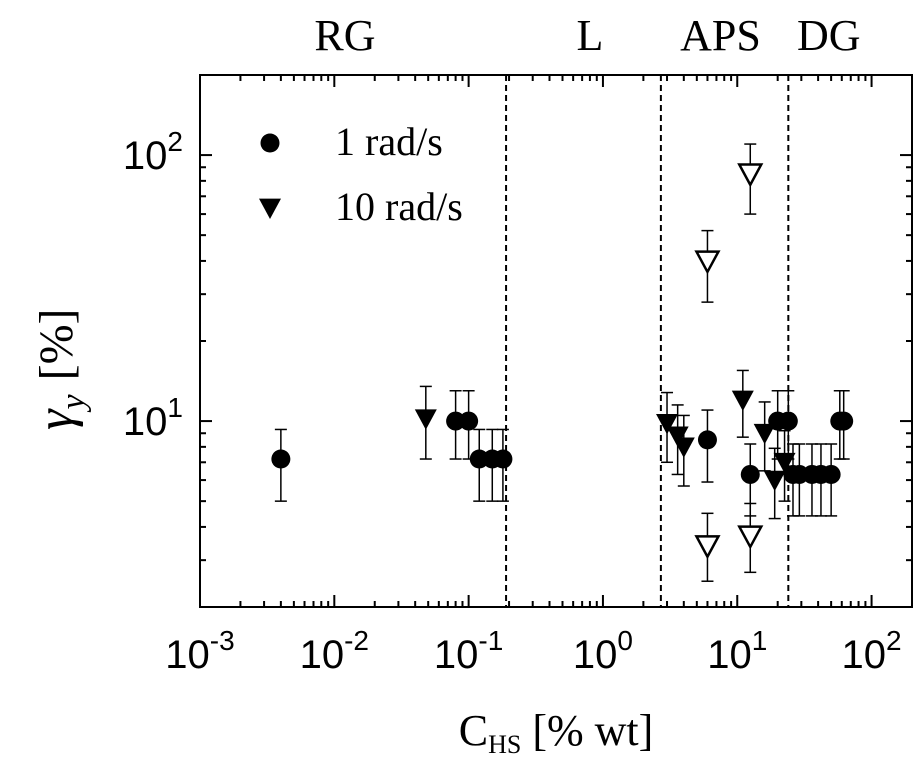 Image resolution: width=917 pixels, height=765 pixels. Describe the element at coordinates (334, 651) in the screenshot. I see `x-tick-label: 10⁻²` at that location.